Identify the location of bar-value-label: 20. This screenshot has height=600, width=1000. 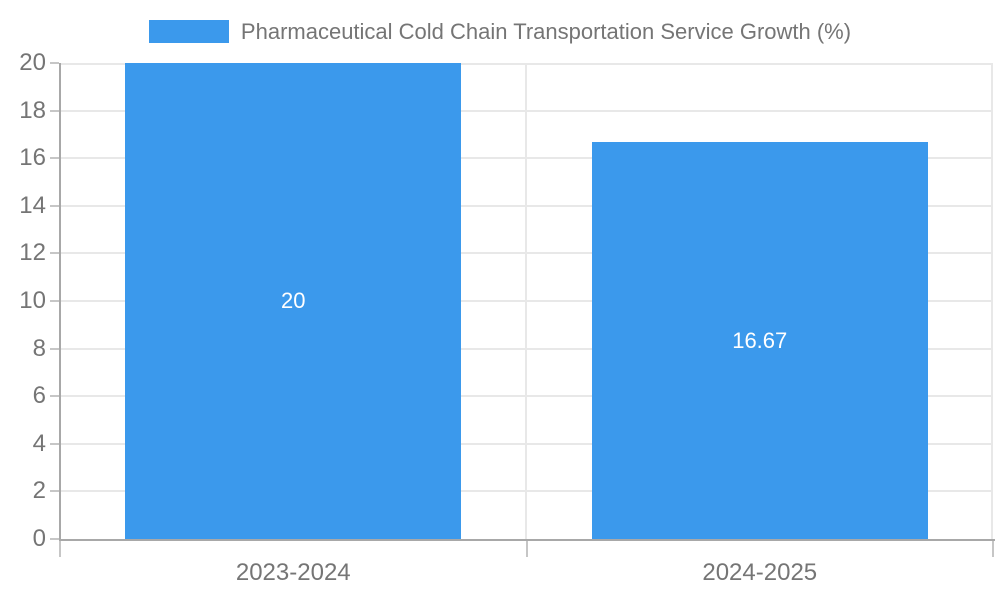
(293, 300).